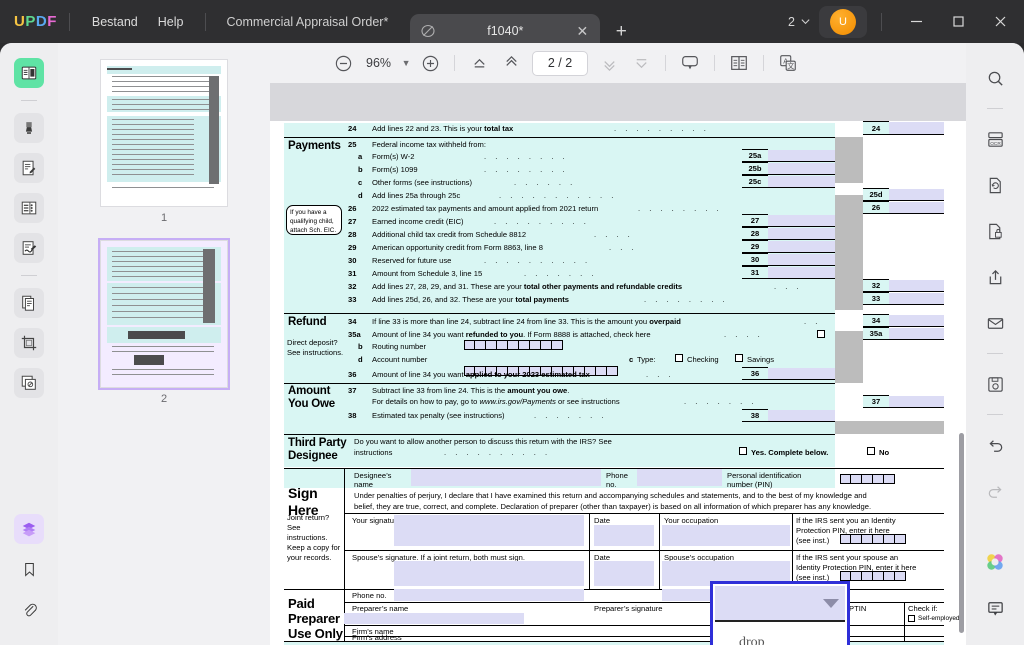  I want to click on sidebar-item-sign, so click(29, 248).